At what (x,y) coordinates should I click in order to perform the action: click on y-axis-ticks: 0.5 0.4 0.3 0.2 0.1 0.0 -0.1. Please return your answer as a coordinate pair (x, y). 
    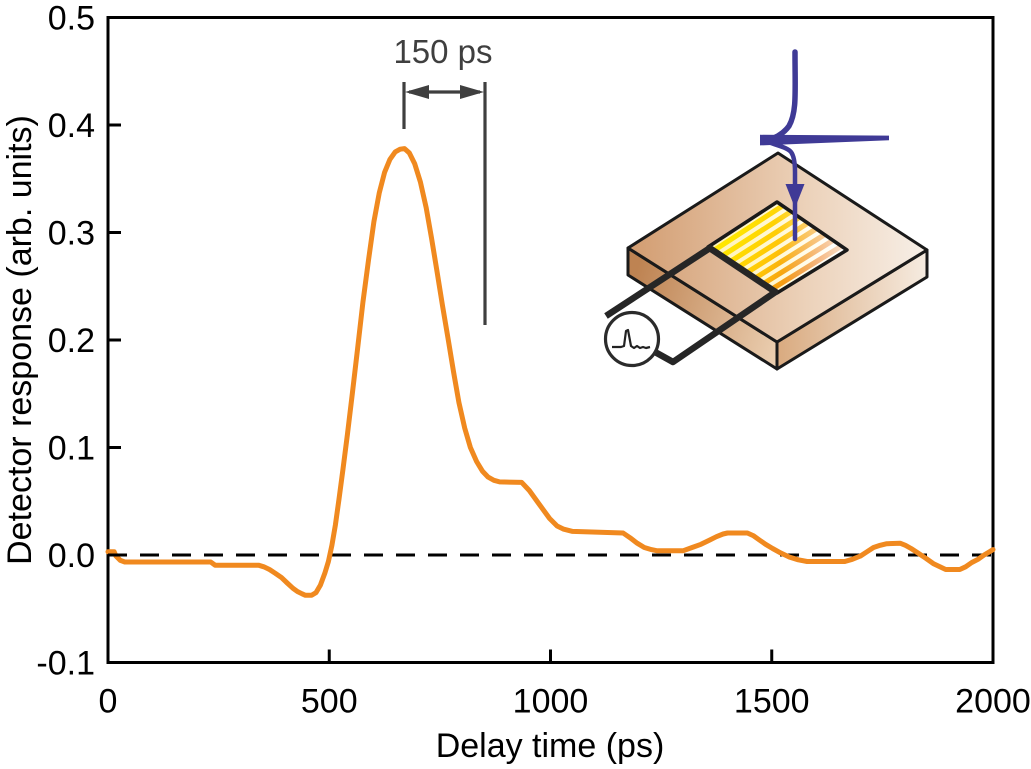
    Looking at the image, I should click on (78, 341).